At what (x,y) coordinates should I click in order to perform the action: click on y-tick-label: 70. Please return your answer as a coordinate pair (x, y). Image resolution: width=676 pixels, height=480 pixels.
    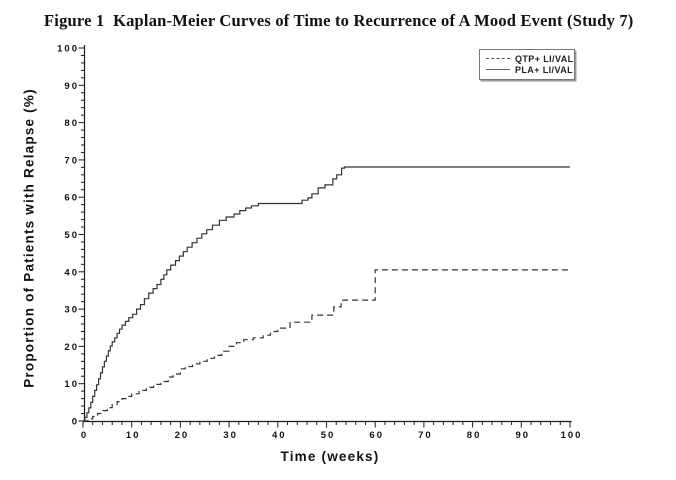
    Looking at the image, I should click on (71, 160).